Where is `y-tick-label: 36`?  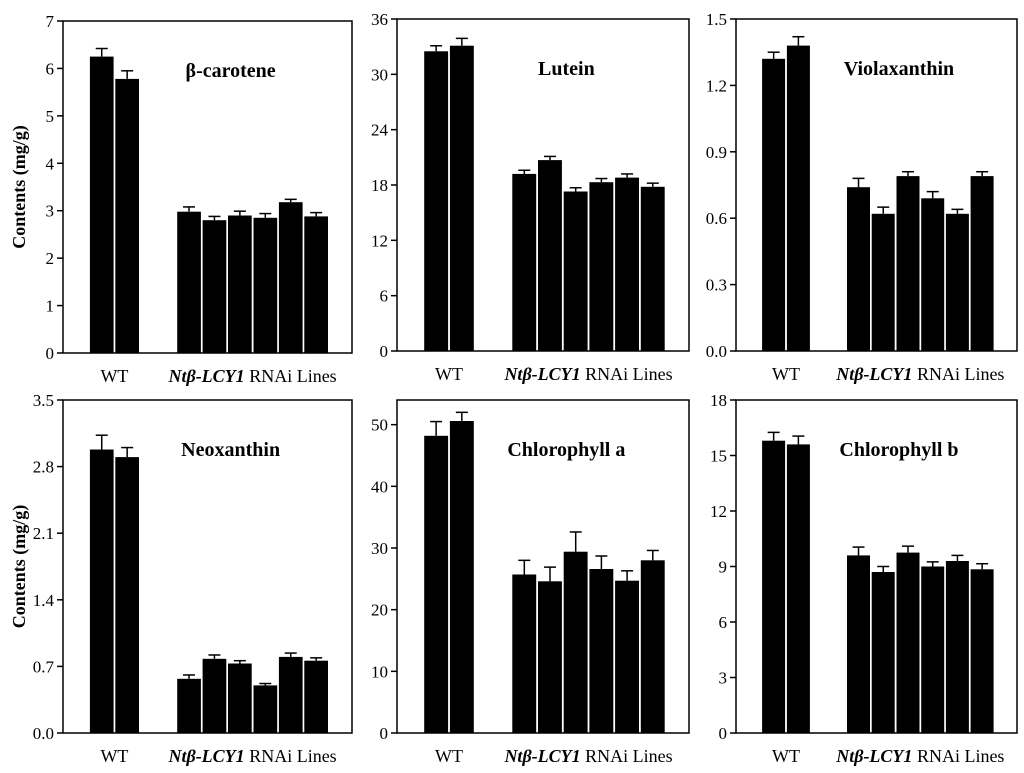
y-tick-label: 36 is located at coordinates (379, 19).